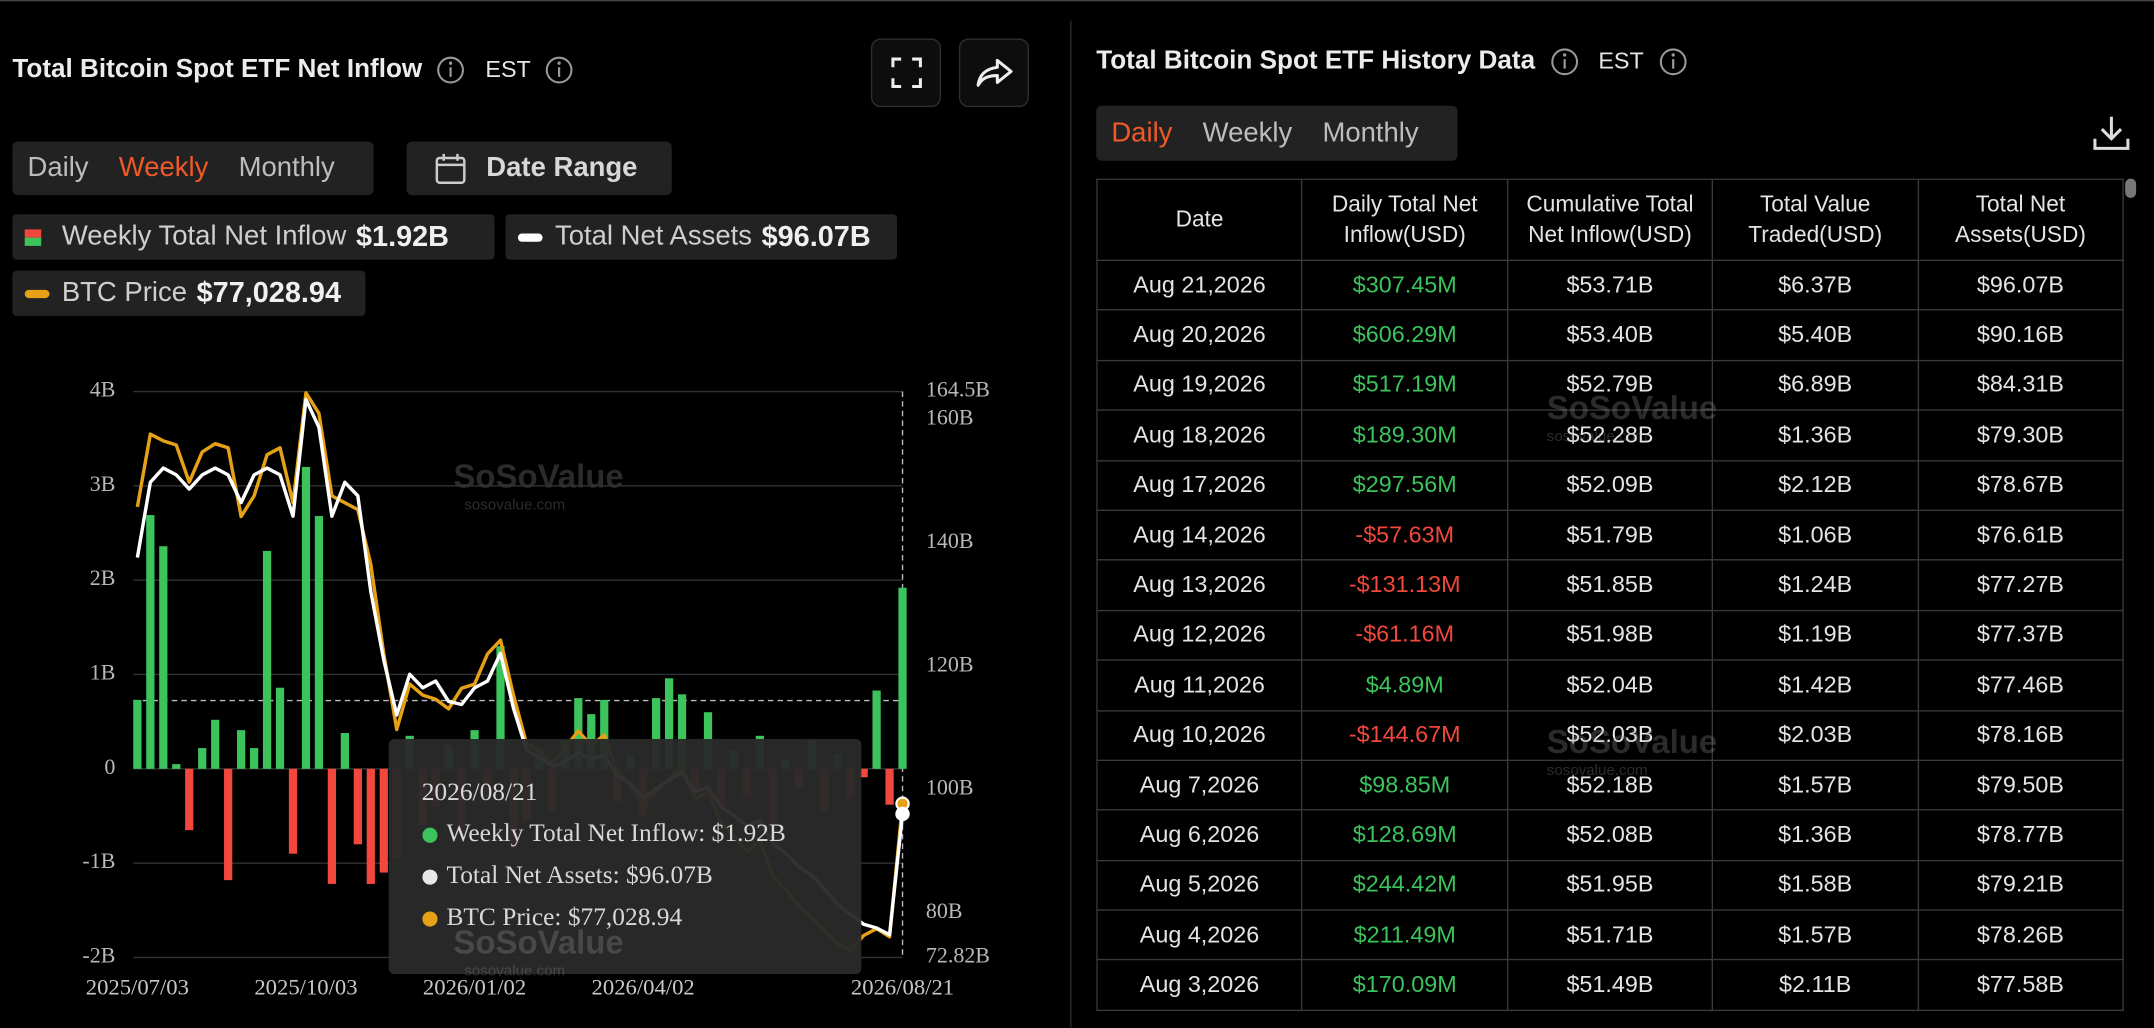  I want to click on table-cell: Aug 3,2026, so click(1199, 985).